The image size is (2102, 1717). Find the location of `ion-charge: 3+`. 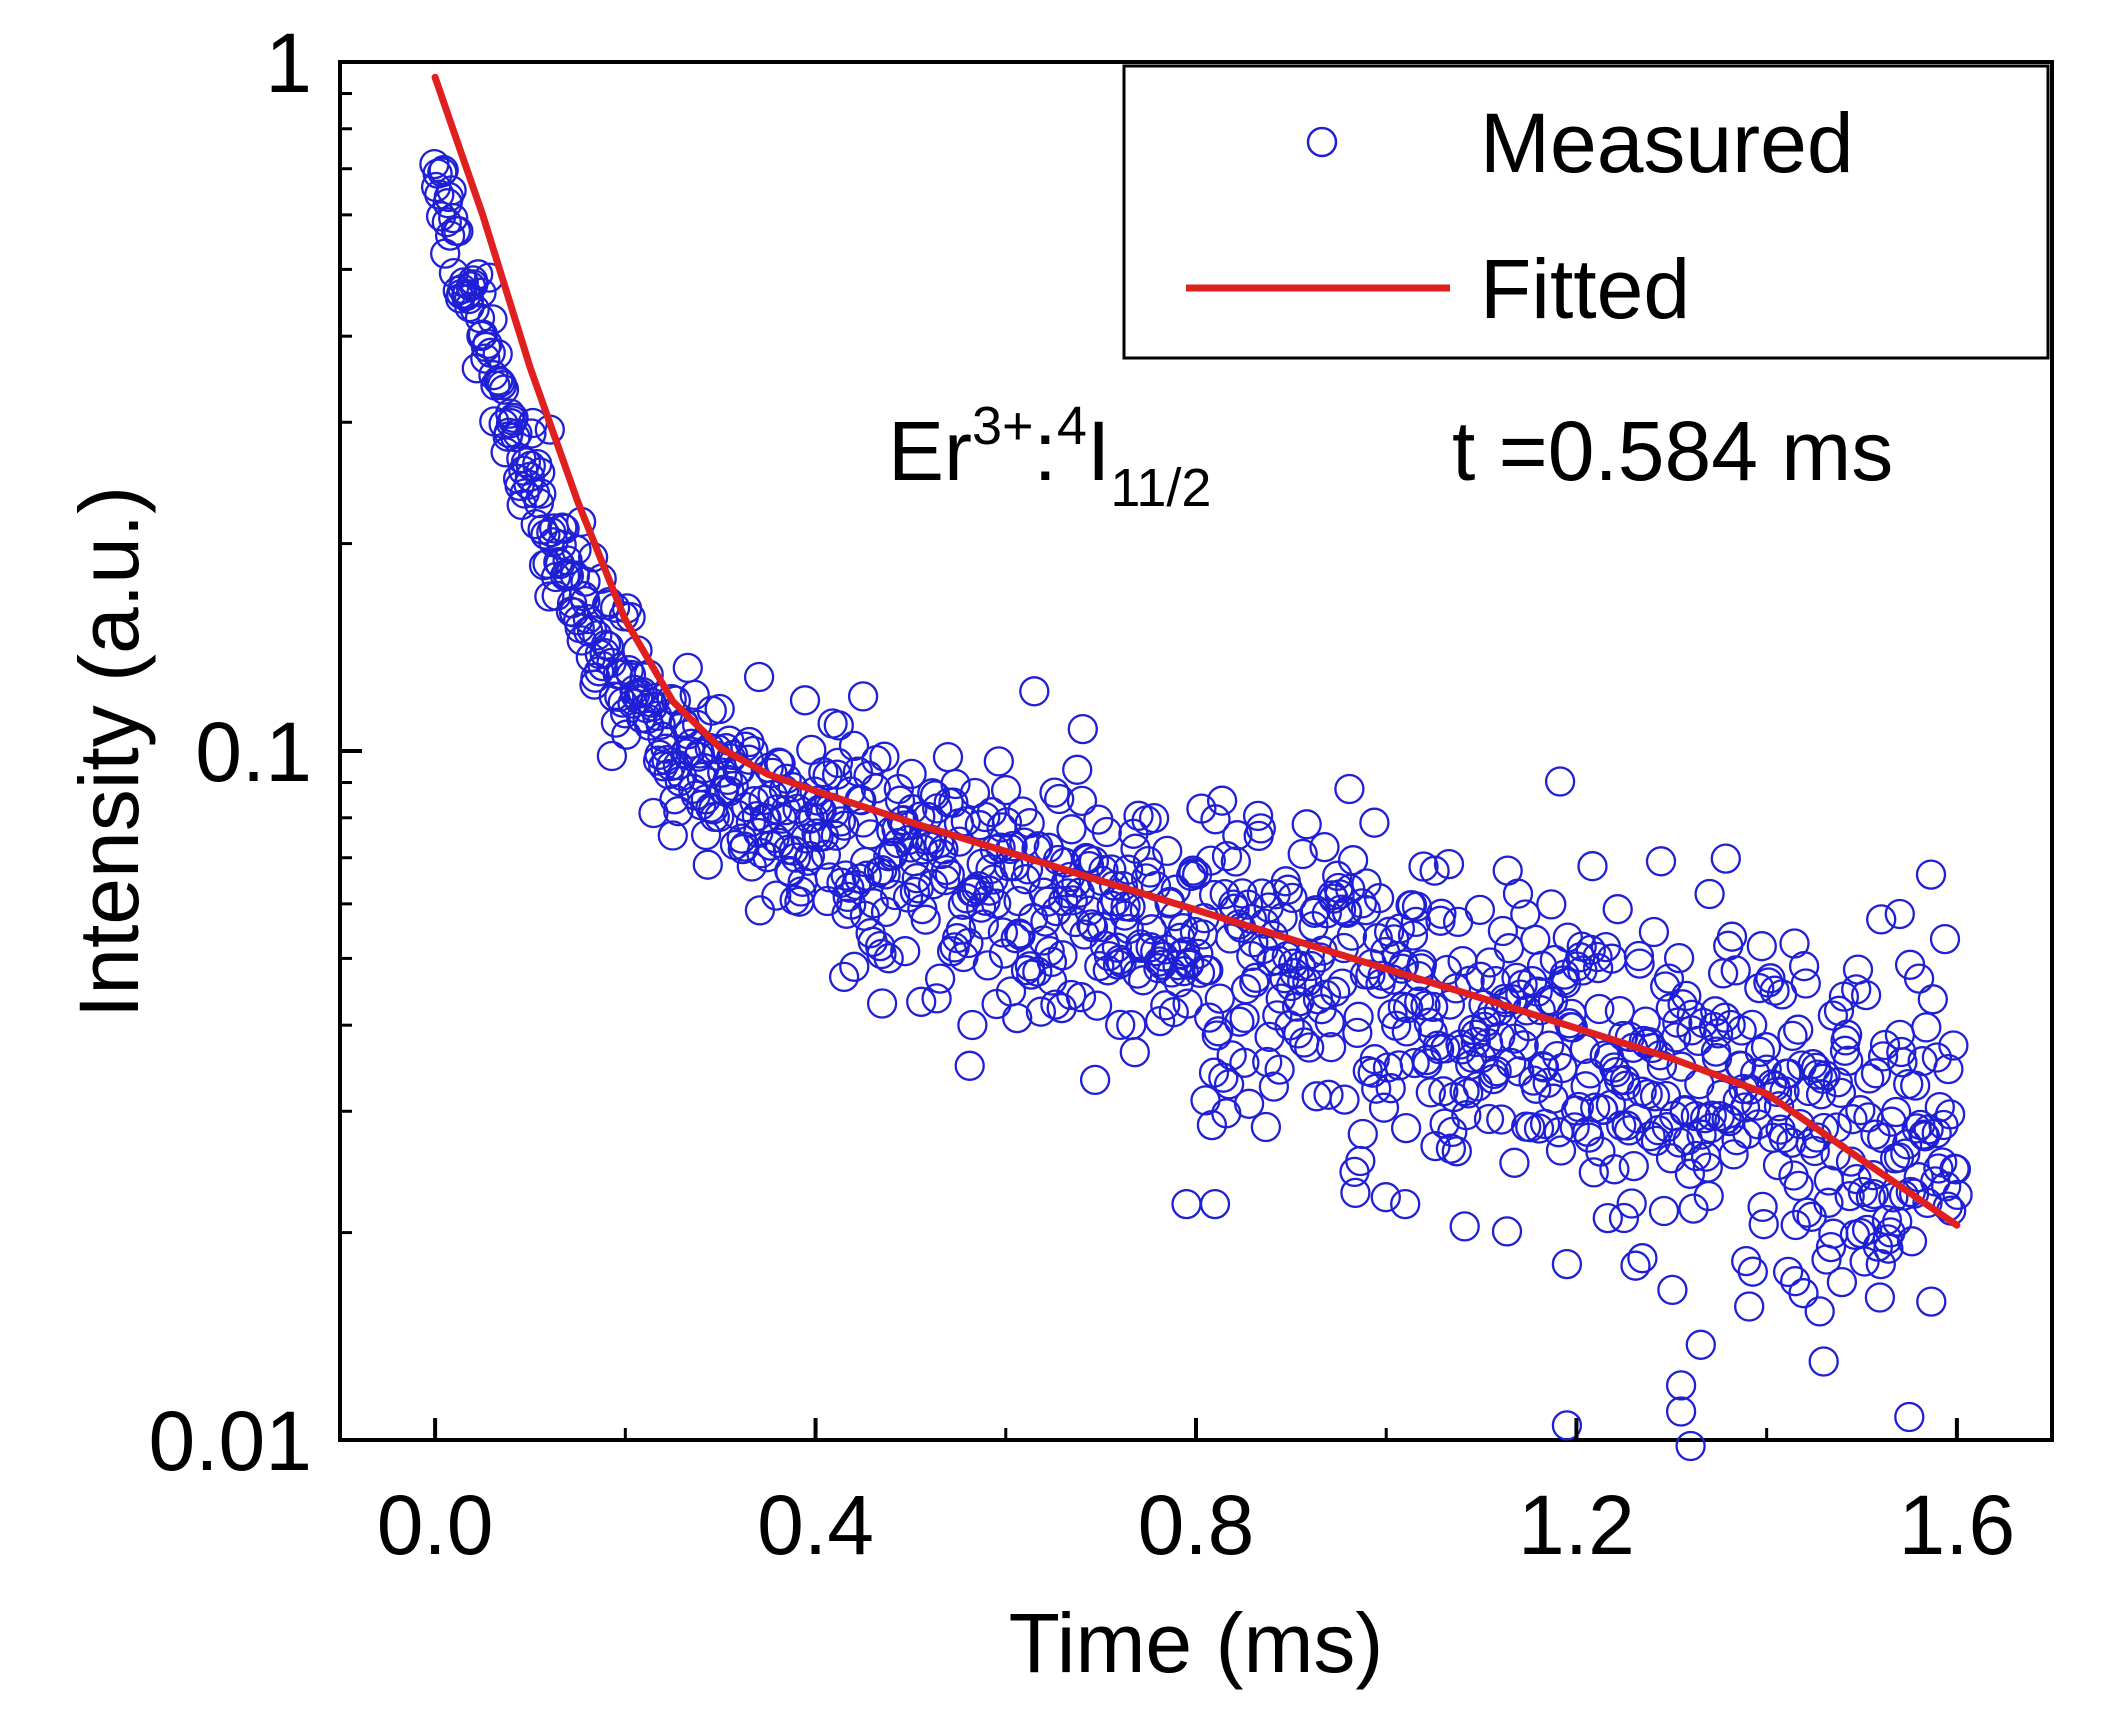

ion-charge: 3+ is located at coordinates (1003, 426).